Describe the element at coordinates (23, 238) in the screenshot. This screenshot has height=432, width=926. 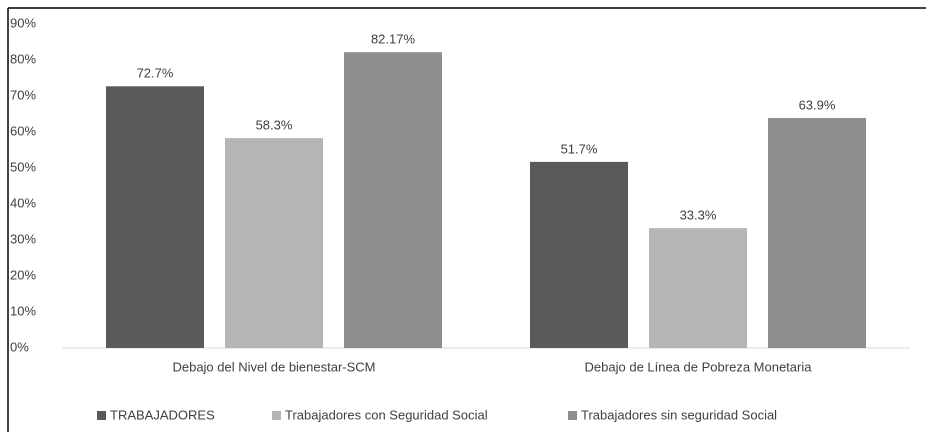
I see `y-tick-label: 30%` at that location.